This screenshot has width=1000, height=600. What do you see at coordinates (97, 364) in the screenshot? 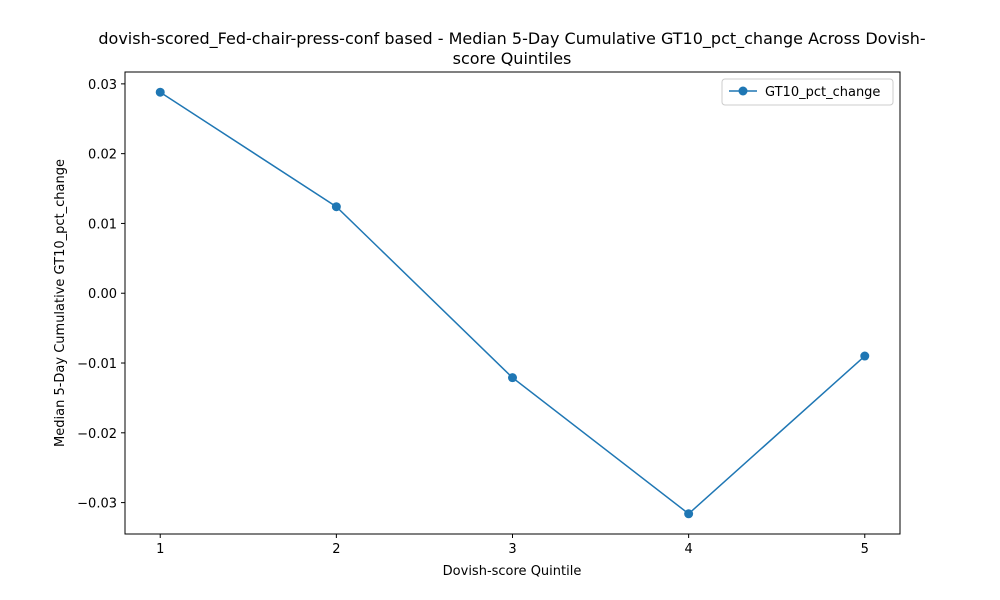
I see `y-tick-label: −0.01` at bounding box center [97, 364].